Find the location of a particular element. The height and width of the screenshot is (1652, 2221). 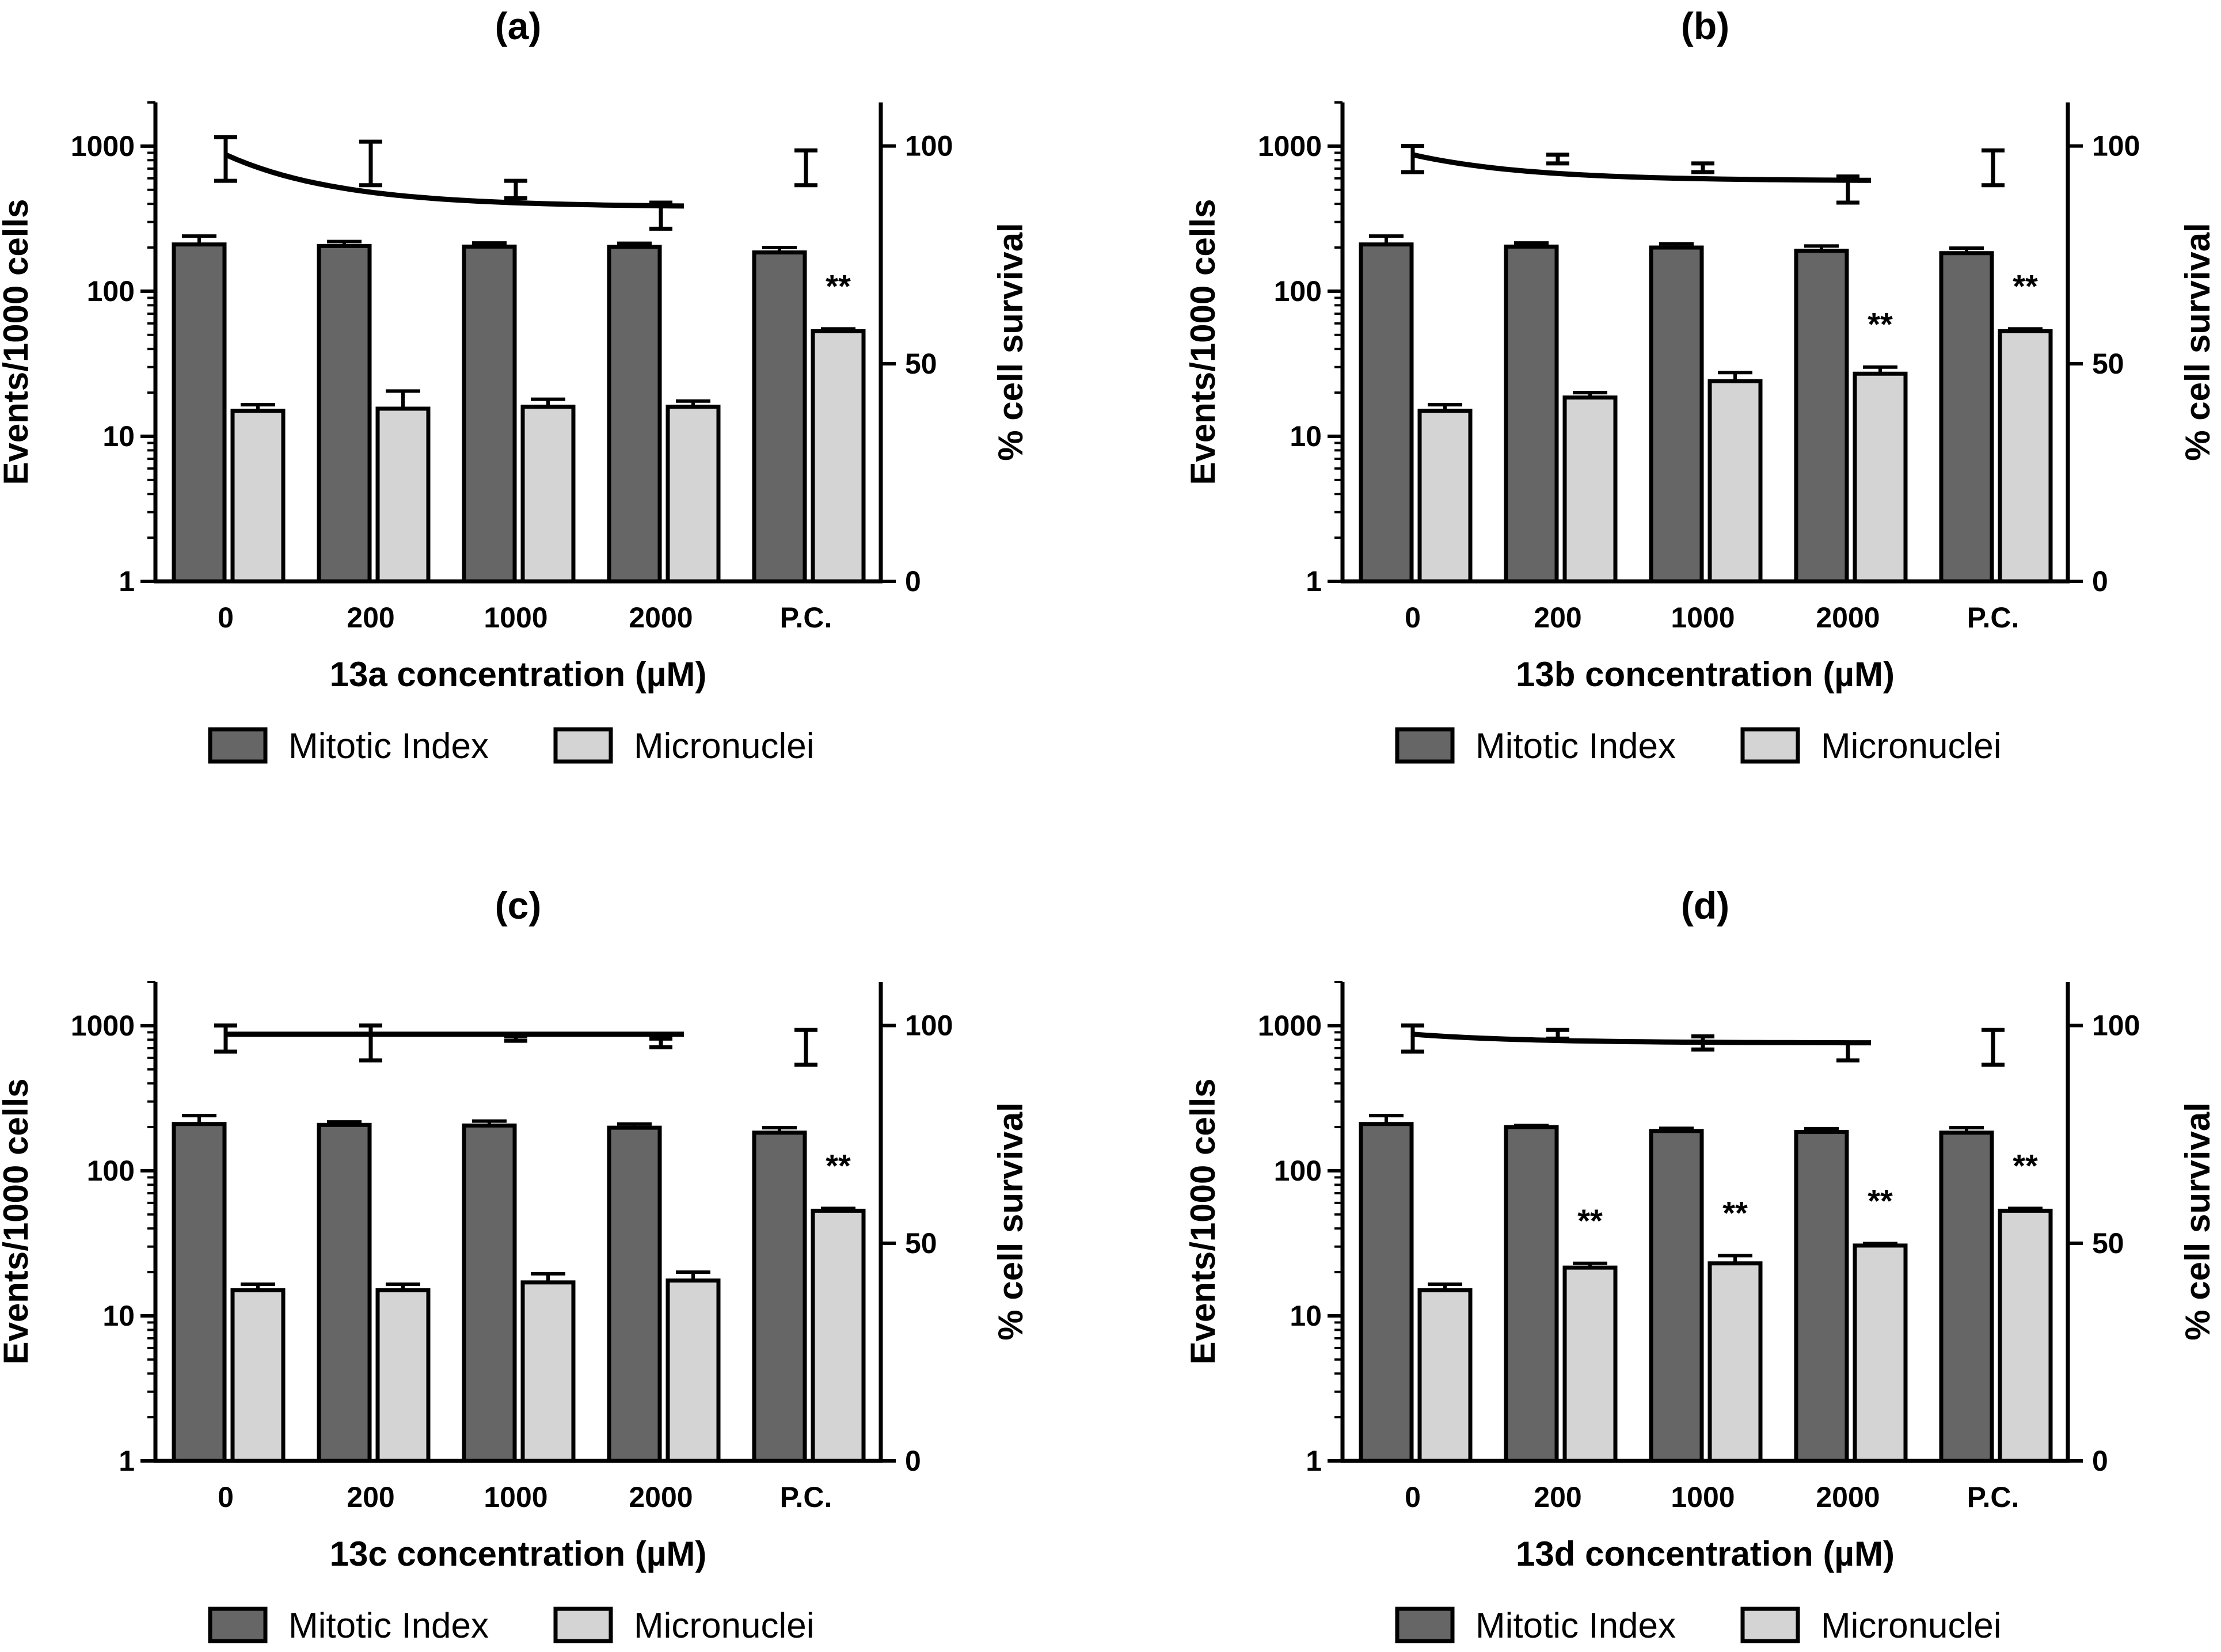

x-axis-title: 13c concentration (µM) is located at coordinates (518, 1554).